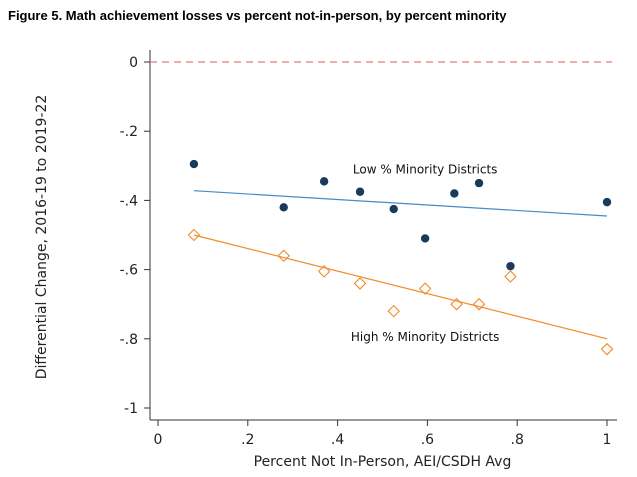  I want to click on y-tick-label: -.4, so click(129, 201).